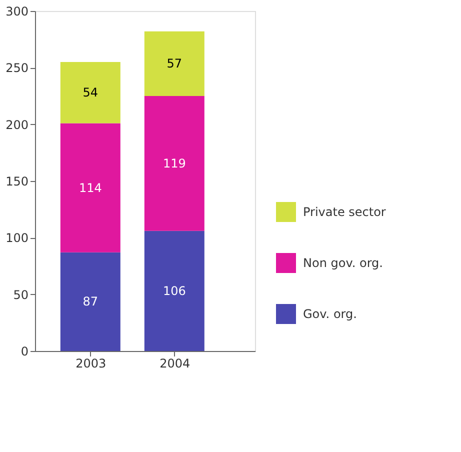 The image size is (461, 452). I want to click on legend-label: Gov. org., so click(330, 314).